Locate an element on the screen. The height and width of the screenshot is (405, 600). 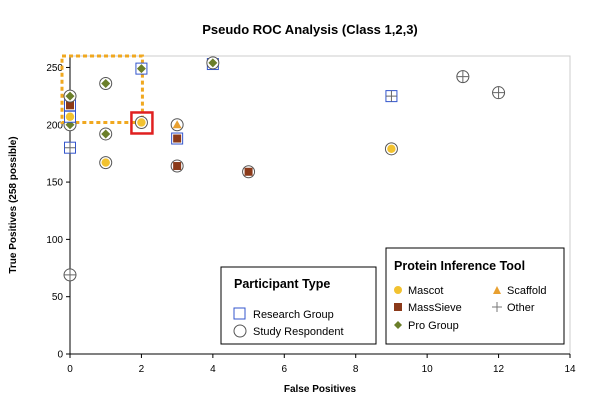
x-tick-label: 14 is located at coordinates (570, 369).